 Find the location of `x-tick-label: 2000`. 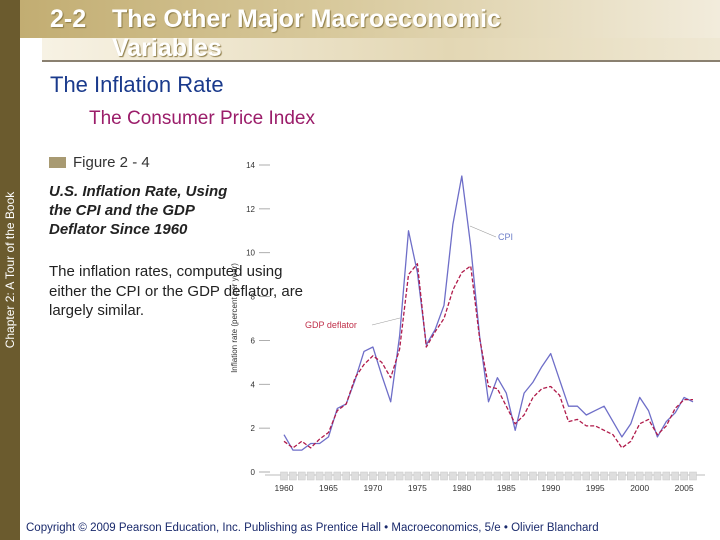

x-tick-label: 2000 is located at coordinates (639, 488).